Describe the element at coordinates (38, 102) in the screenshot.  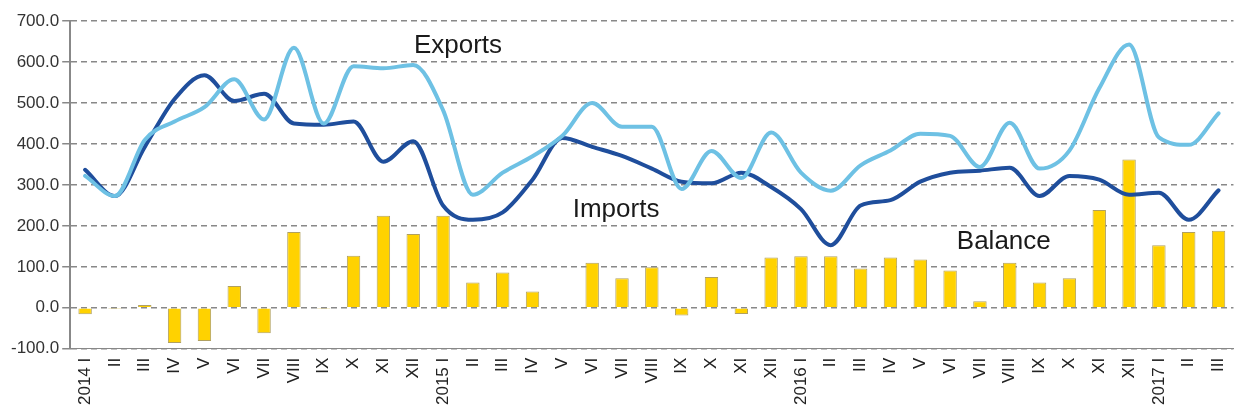
I see `y-tick-label: 500.0` at that location.